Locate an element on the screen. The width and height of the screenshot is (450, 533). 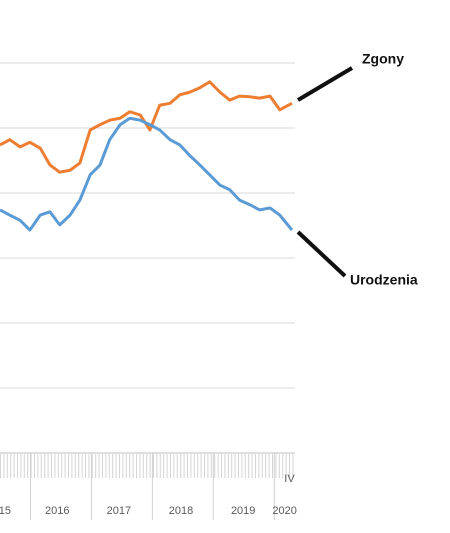
x-tick-label: 2020 is located at coordinates (284, 511).